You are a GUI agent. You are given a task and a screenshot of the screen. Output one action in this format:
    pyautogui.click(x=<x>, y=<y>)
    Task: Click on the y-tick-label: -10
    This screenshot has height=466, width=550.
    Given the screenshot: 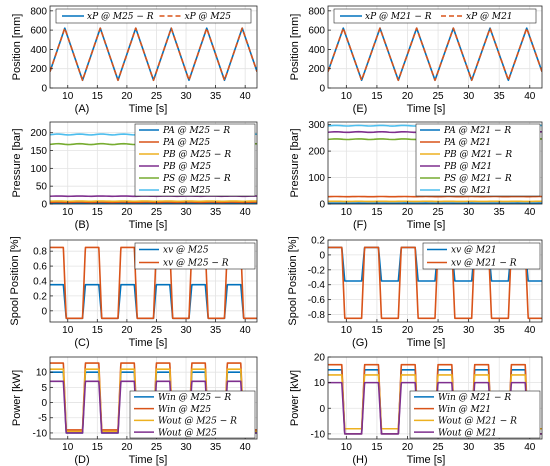 What is the action you would take?
    pyautogui.click(x=318, y=434)
    